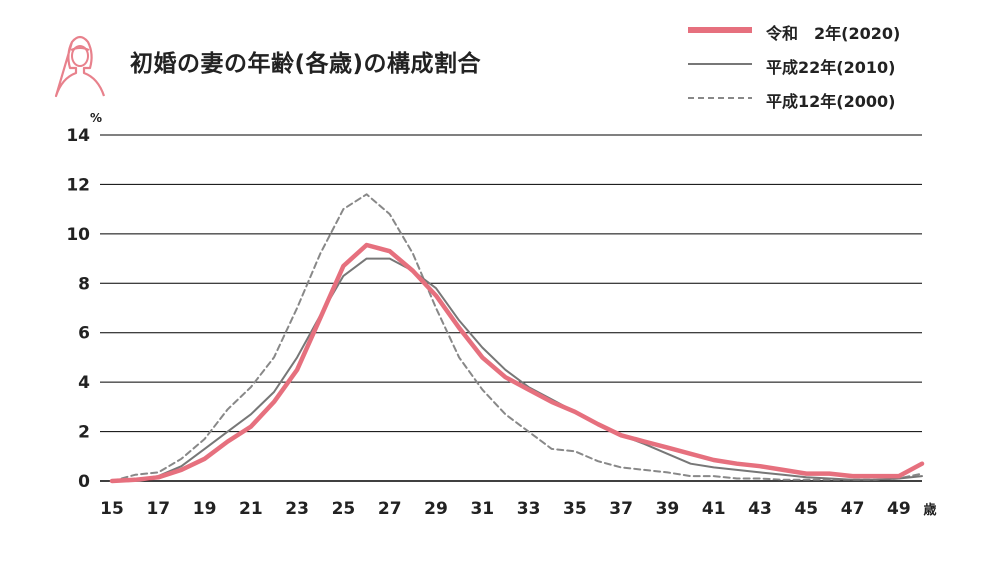 The image size is (1000, 566). I want to click on legend-label-2010: 平成22年(2010), so click(831, 67).